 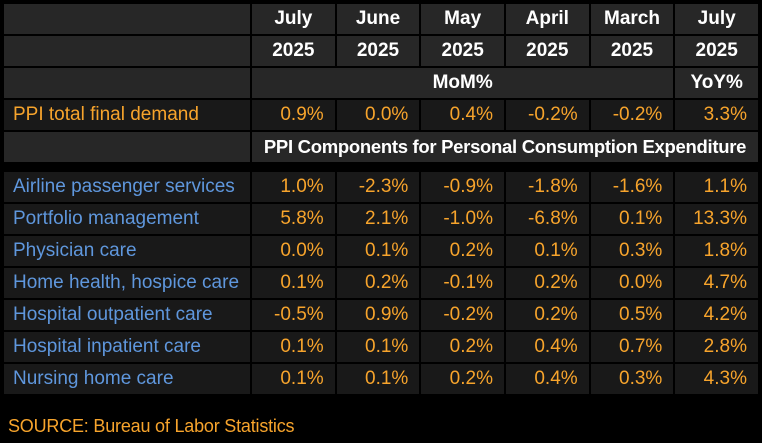 I want to click on component-row-label: Portfolio management, so click(x=127, y=219).